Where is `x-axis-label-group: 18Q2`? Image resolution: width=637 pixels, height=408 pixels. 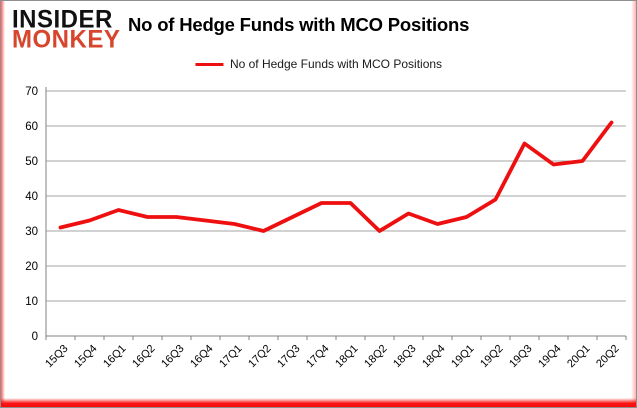
x-axis-label-group: 18Q2 is located at coordinates (376, 357).